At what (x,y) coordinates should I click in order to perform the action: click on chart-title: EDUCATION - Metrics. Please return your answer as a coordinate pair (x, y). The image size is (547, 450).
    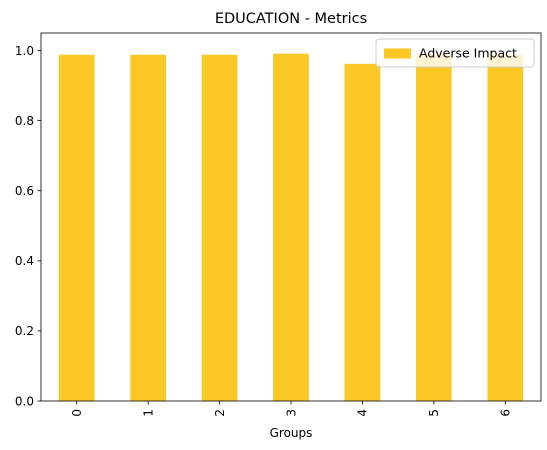
    Looking at the image, I should click on (291, 19).